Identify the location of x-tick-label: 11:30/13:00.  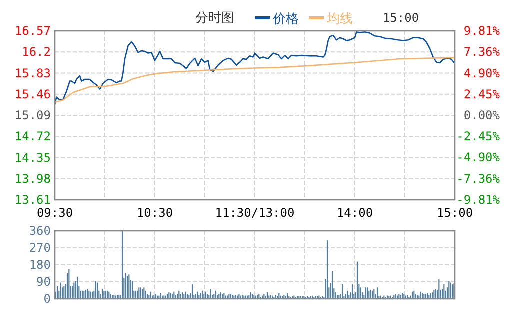
(255, 213).